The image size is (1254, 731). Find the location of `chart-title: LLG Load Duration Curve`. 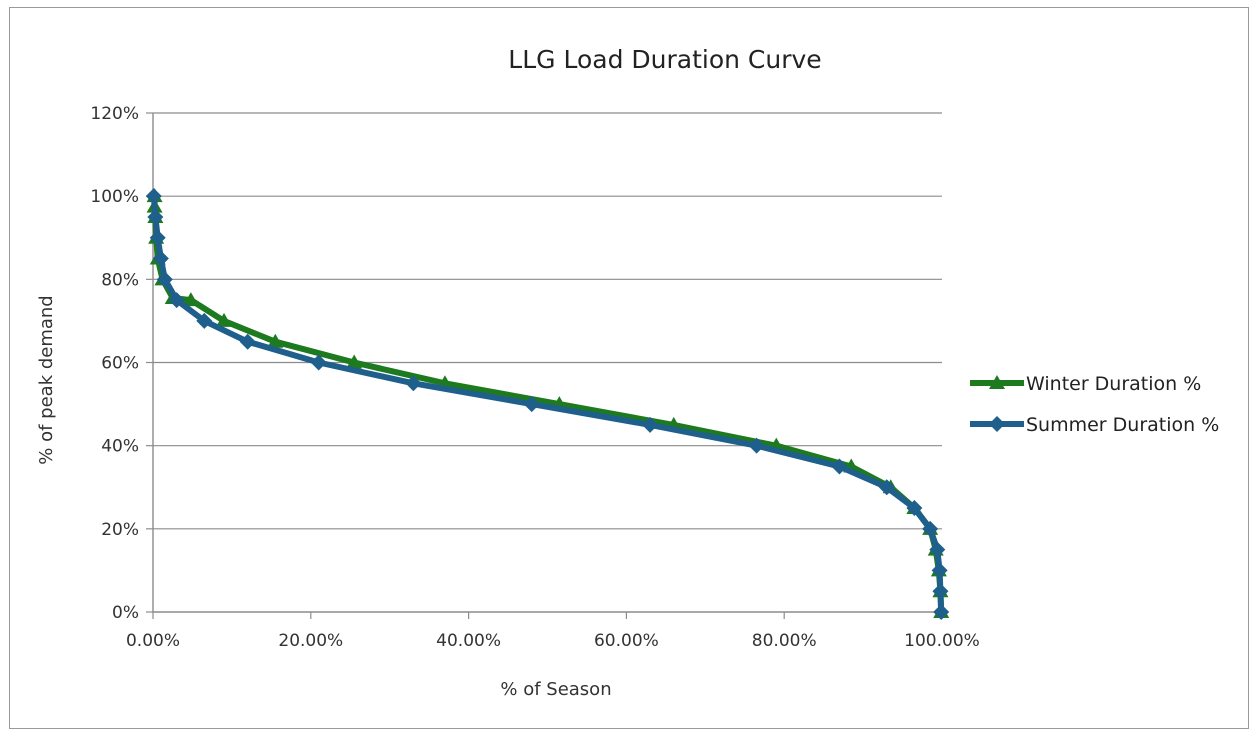

chart-title: LLG Load Duration Curve is located at coordinates (664, 59).